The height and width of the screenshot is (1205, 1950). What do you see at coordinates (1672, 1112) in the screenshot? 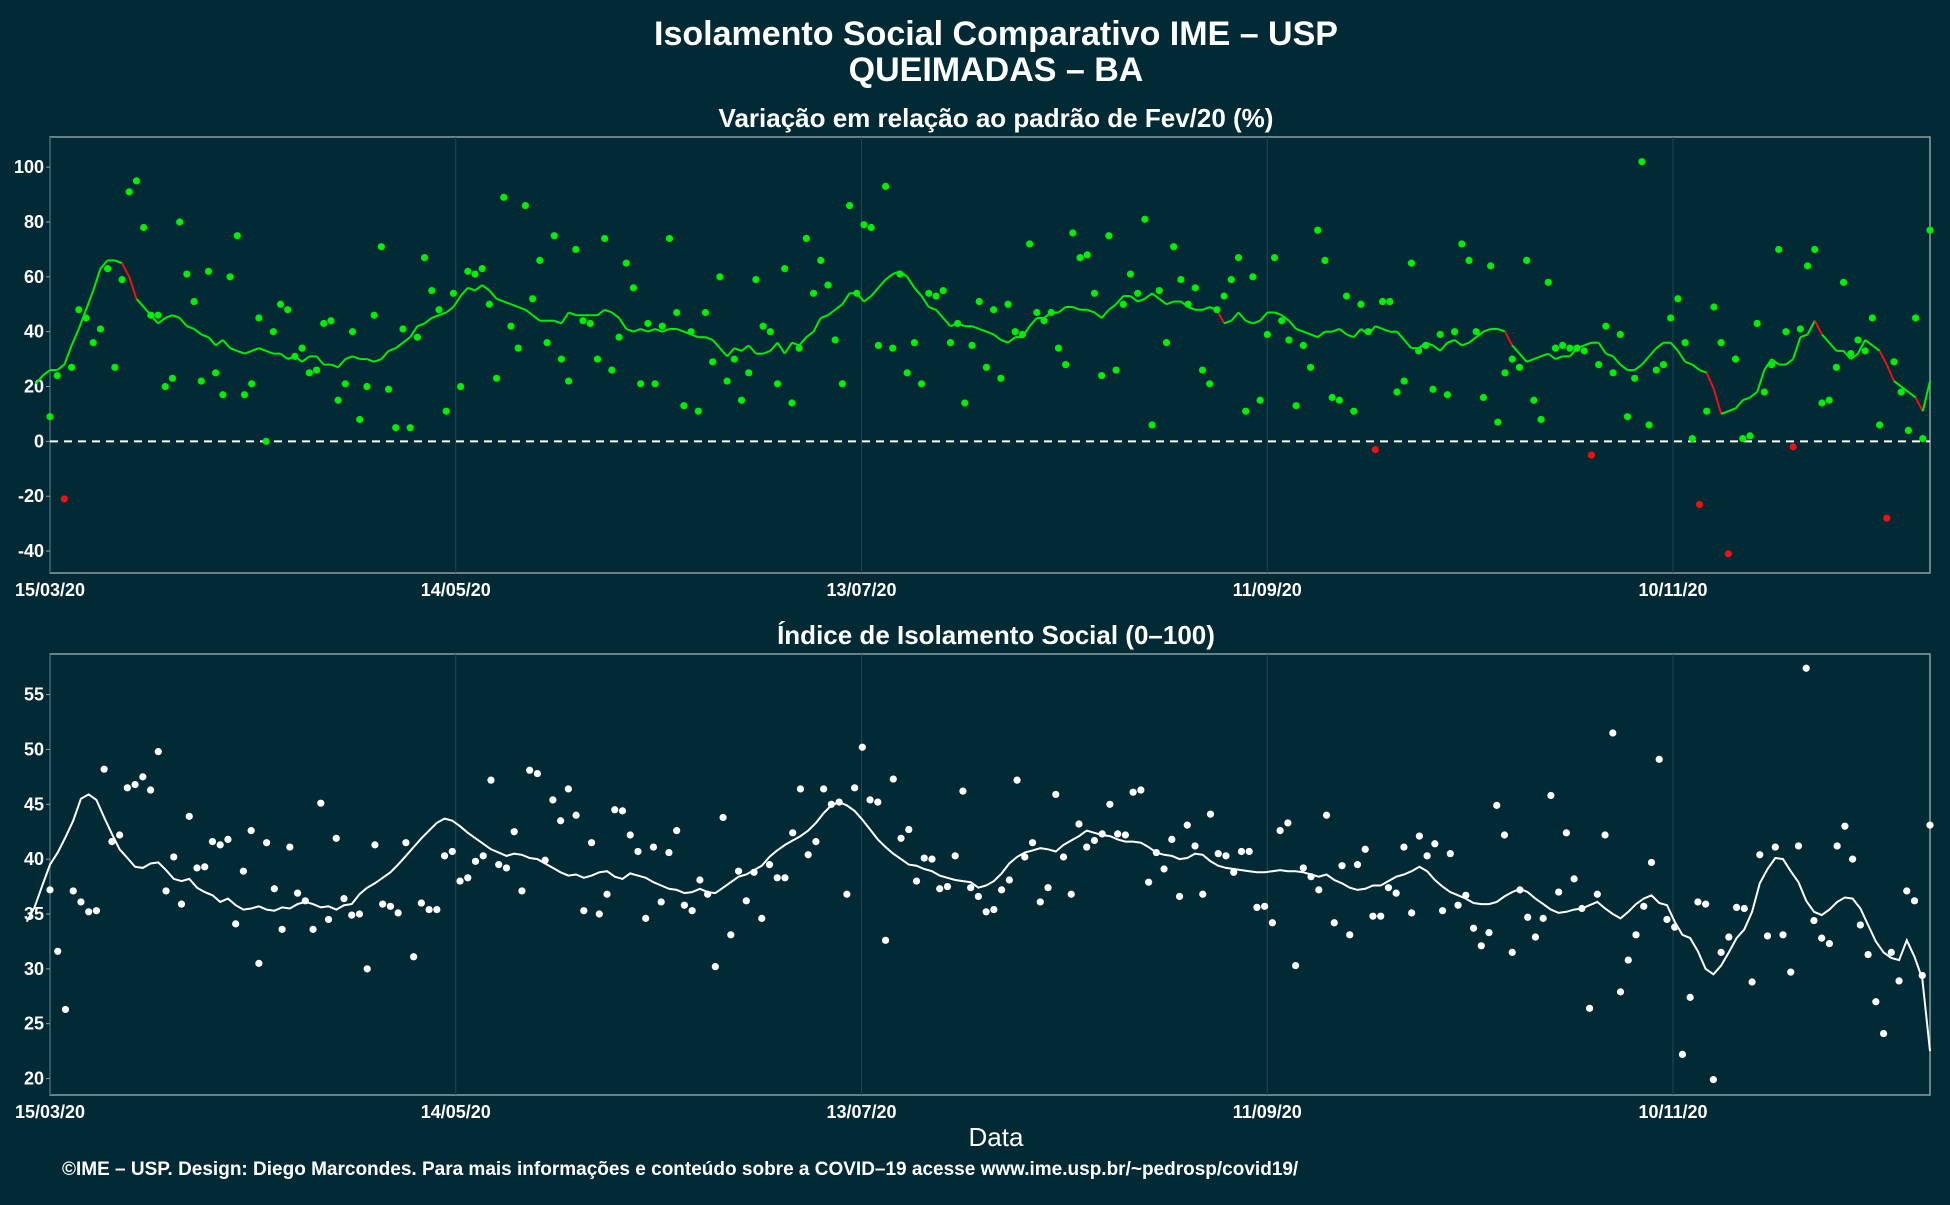
I see `x-tick-label: 10/11/20` at bounding box center [1672, 1112].